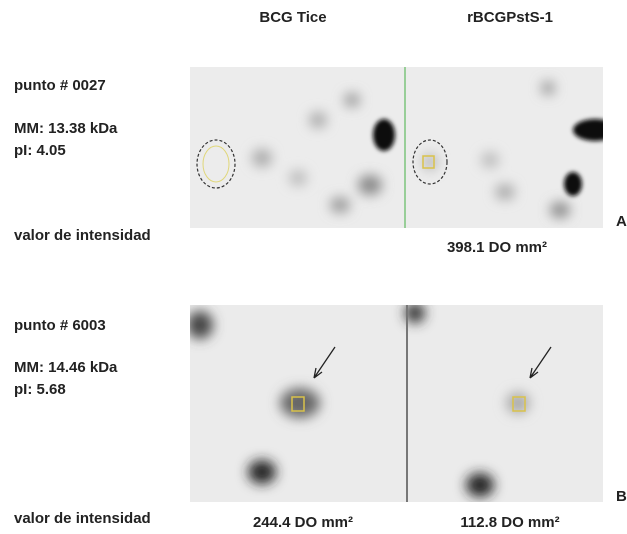 The width and height of the screenshot is (627, 534). I want to click on intensity-value: 112.8 DO mm², so click(509, 522).